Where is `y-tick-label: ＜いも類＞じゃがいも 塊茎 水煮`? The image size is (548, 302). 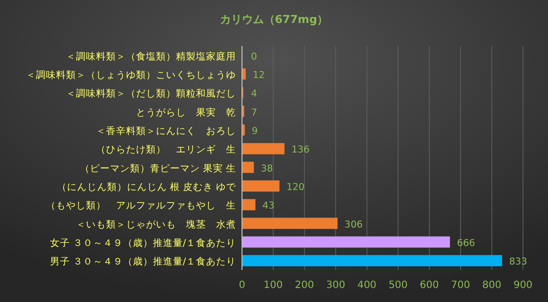
y-tick-label: ＜いも類＞じゃがいも 塊茎 水煮 is located at coordinates (156, 224).